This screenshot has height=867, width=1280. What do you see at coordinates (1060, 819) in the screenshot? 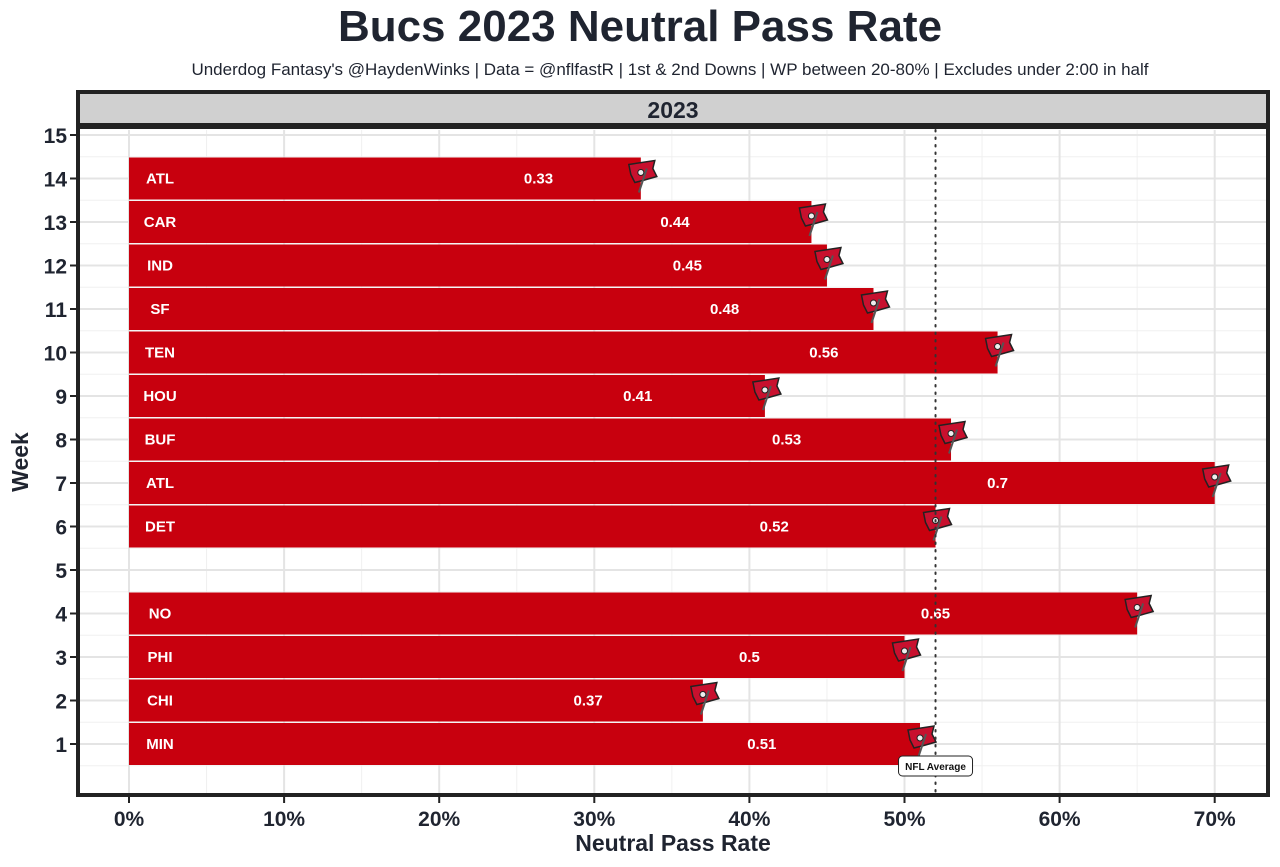
I see `x-tick-label: 60%` at bounding box center [1060, 819].